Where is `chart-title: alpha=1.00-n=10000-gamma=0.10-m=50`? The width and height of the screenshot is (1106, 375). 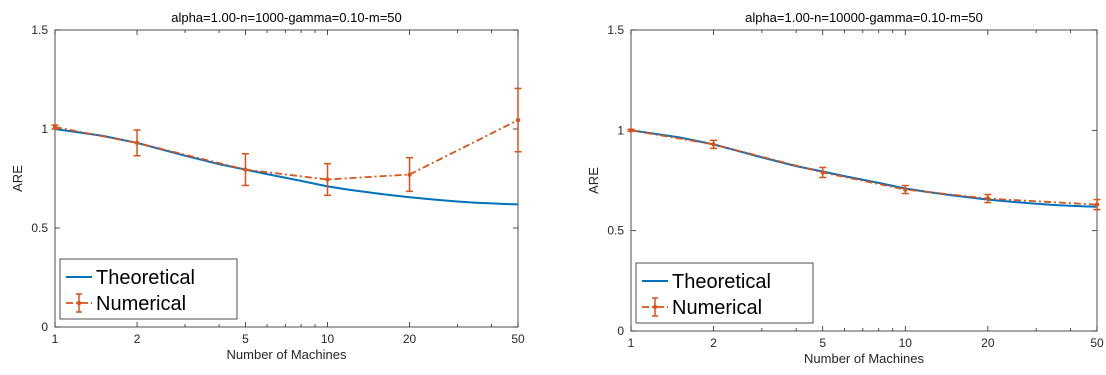 chart-title: alpha=1.00-n=10000-gamma=0.10-m=50 is located at coordinates (864, 17).